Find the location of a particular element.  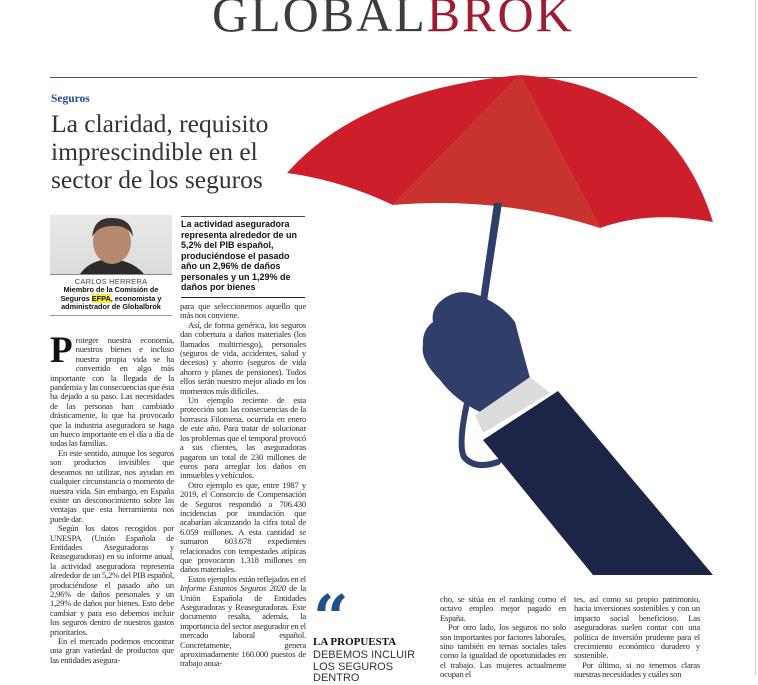

header-divider is located at coordinates (373, 77).